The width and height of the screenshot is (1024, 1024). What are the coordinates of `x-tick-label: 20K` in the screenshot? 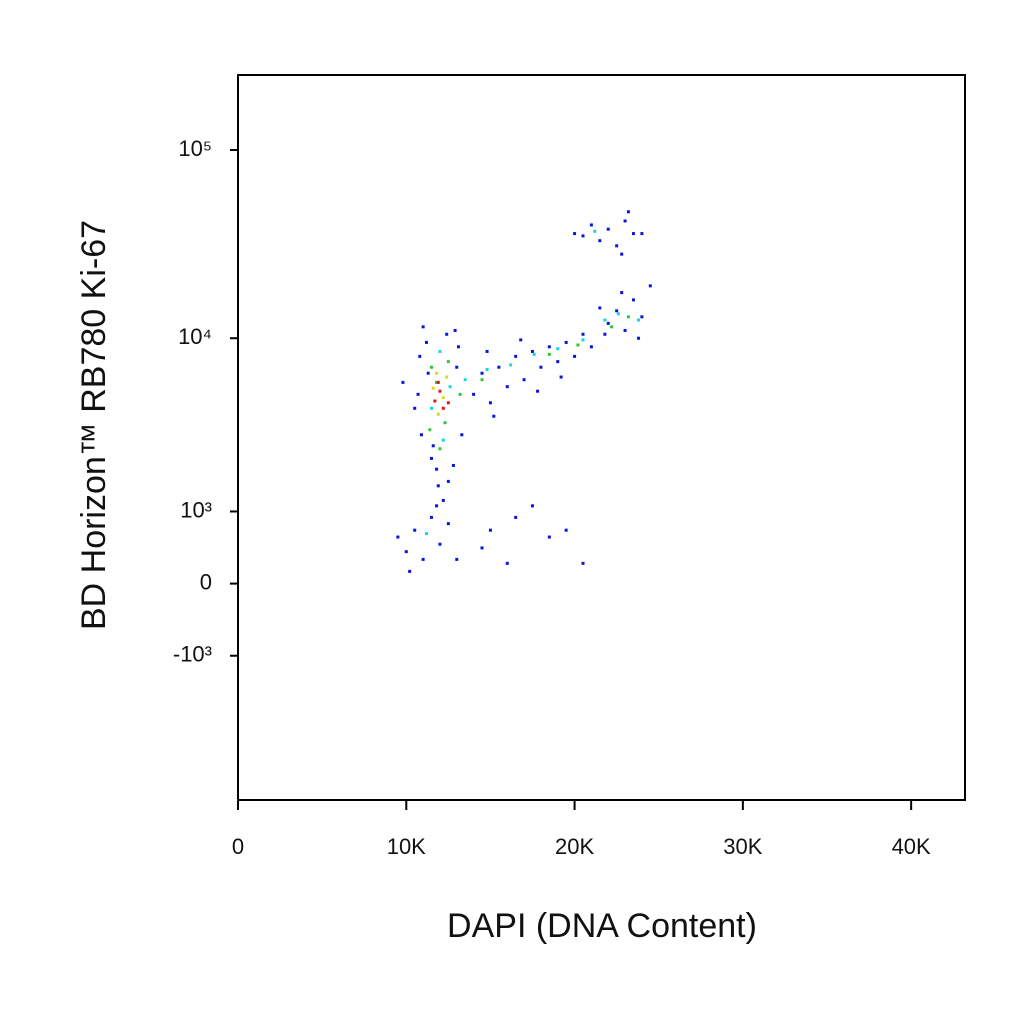 It's located at (574, 846).